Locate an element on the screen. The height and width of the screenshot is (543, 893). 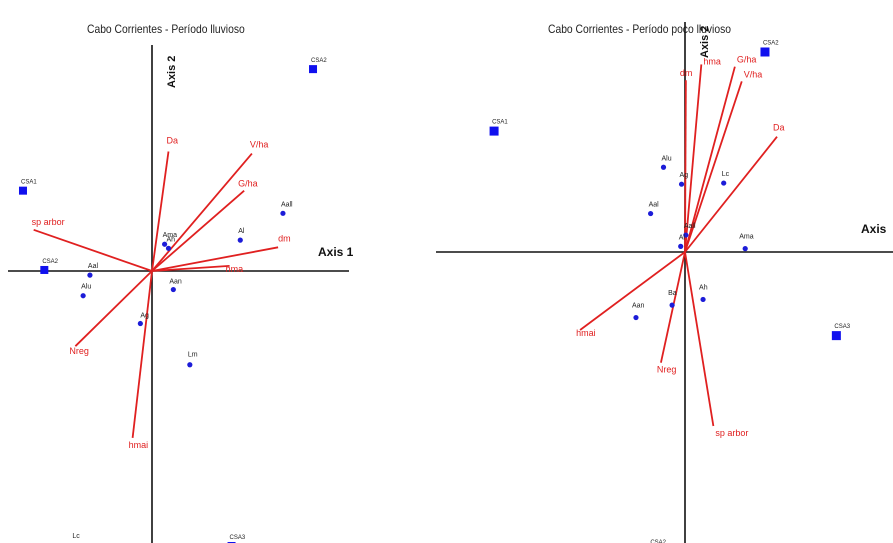
site-label: Lm is located at coordinates (193, 355).